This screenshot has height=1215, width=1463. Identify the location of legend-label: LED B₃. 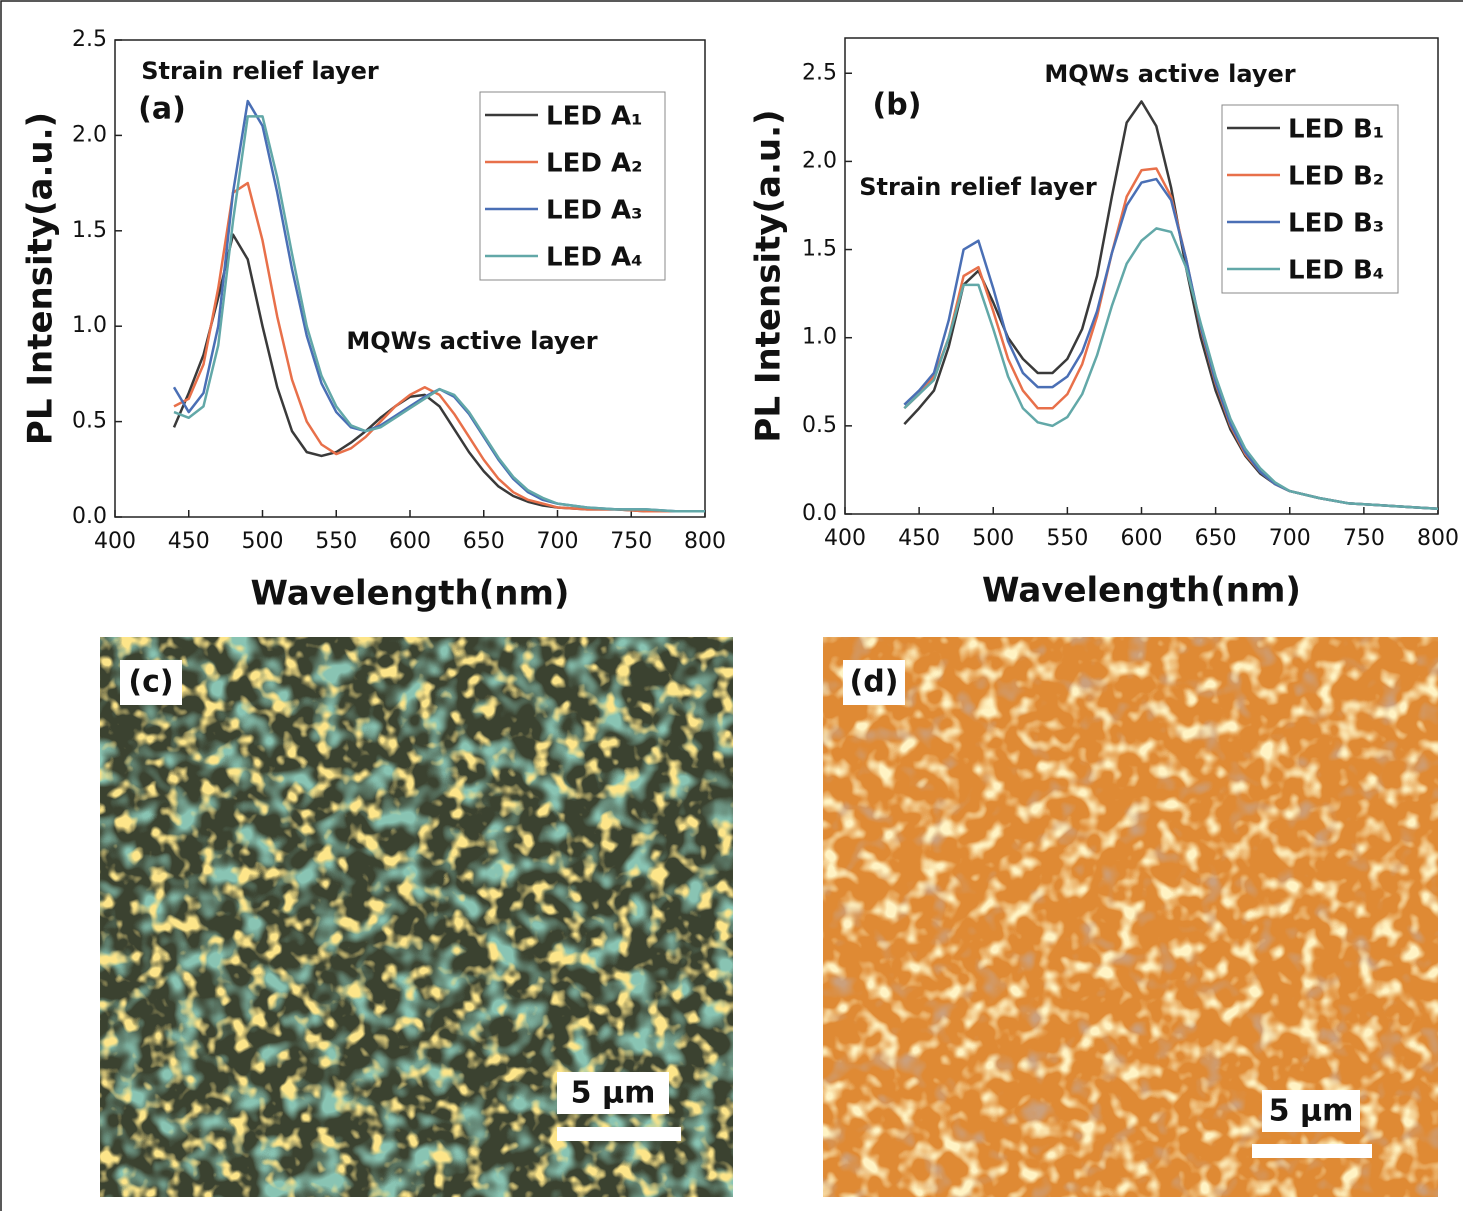
(1336, 224).